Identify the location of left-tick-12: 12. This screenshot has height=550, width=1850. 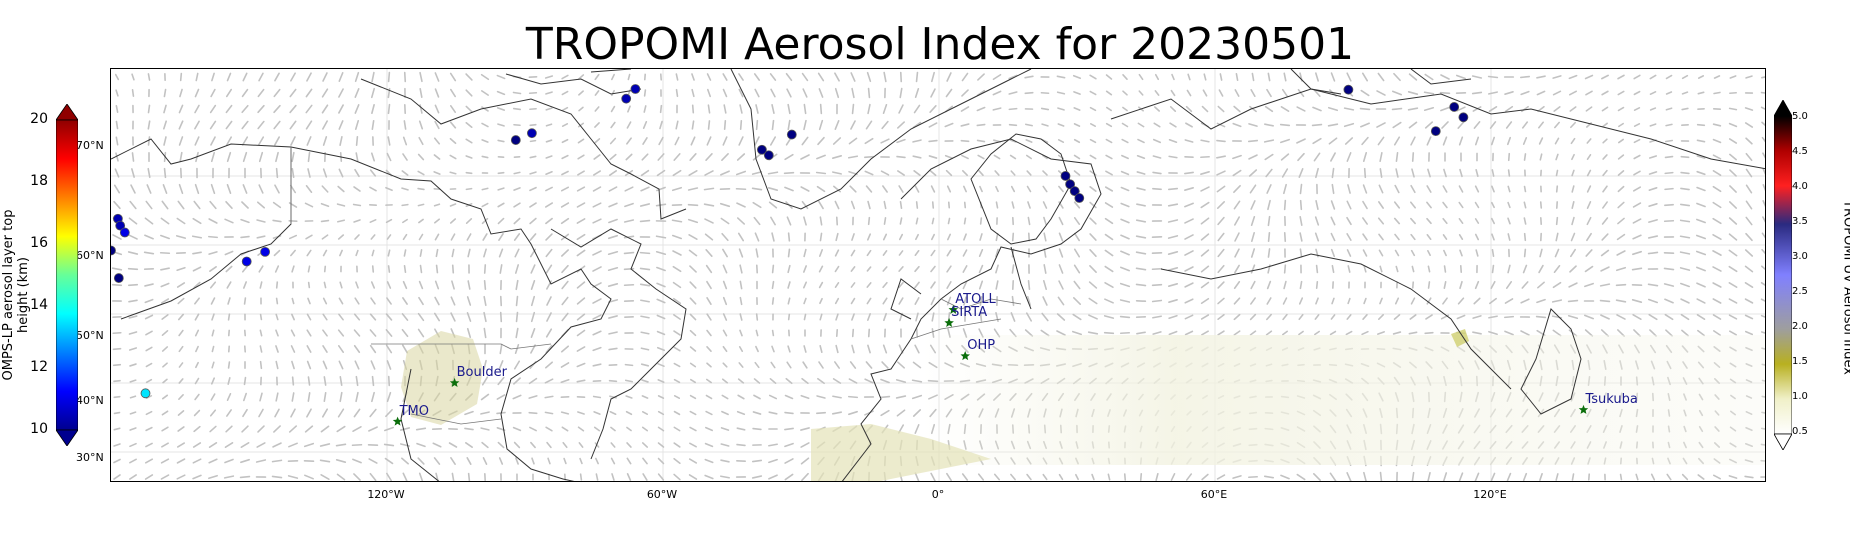
(39, 367).